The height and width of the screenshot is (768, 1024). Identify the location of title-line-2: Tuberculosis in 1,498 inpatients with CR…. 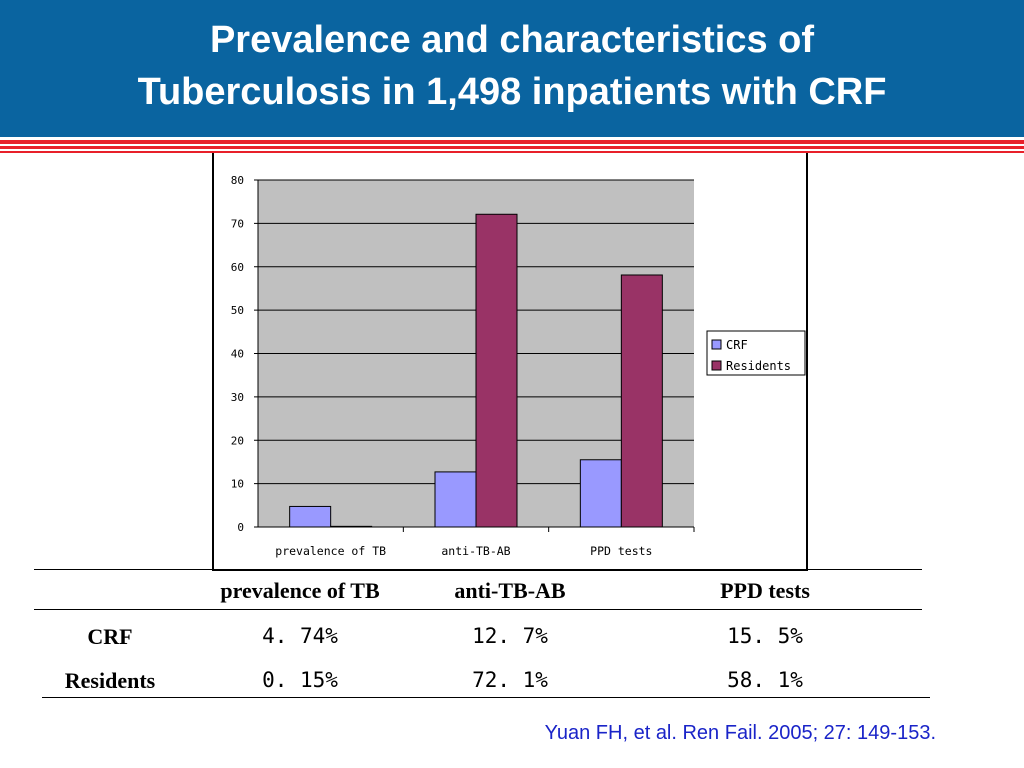
(512, 92).